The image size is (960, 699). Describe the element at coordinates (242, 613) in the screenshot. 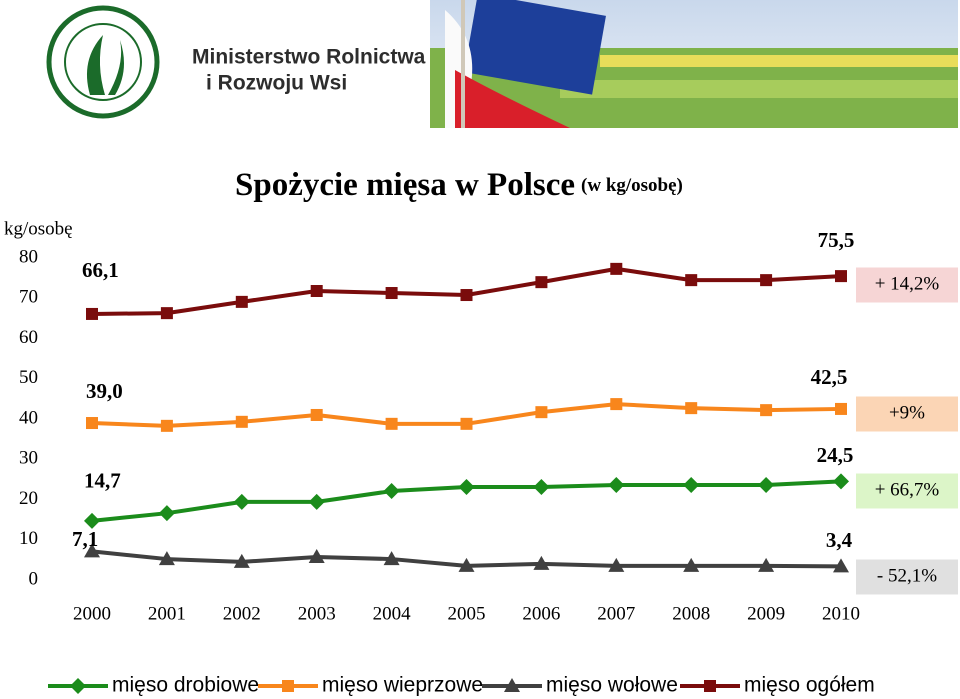

I see `x-tick-label: 2002` at that location.